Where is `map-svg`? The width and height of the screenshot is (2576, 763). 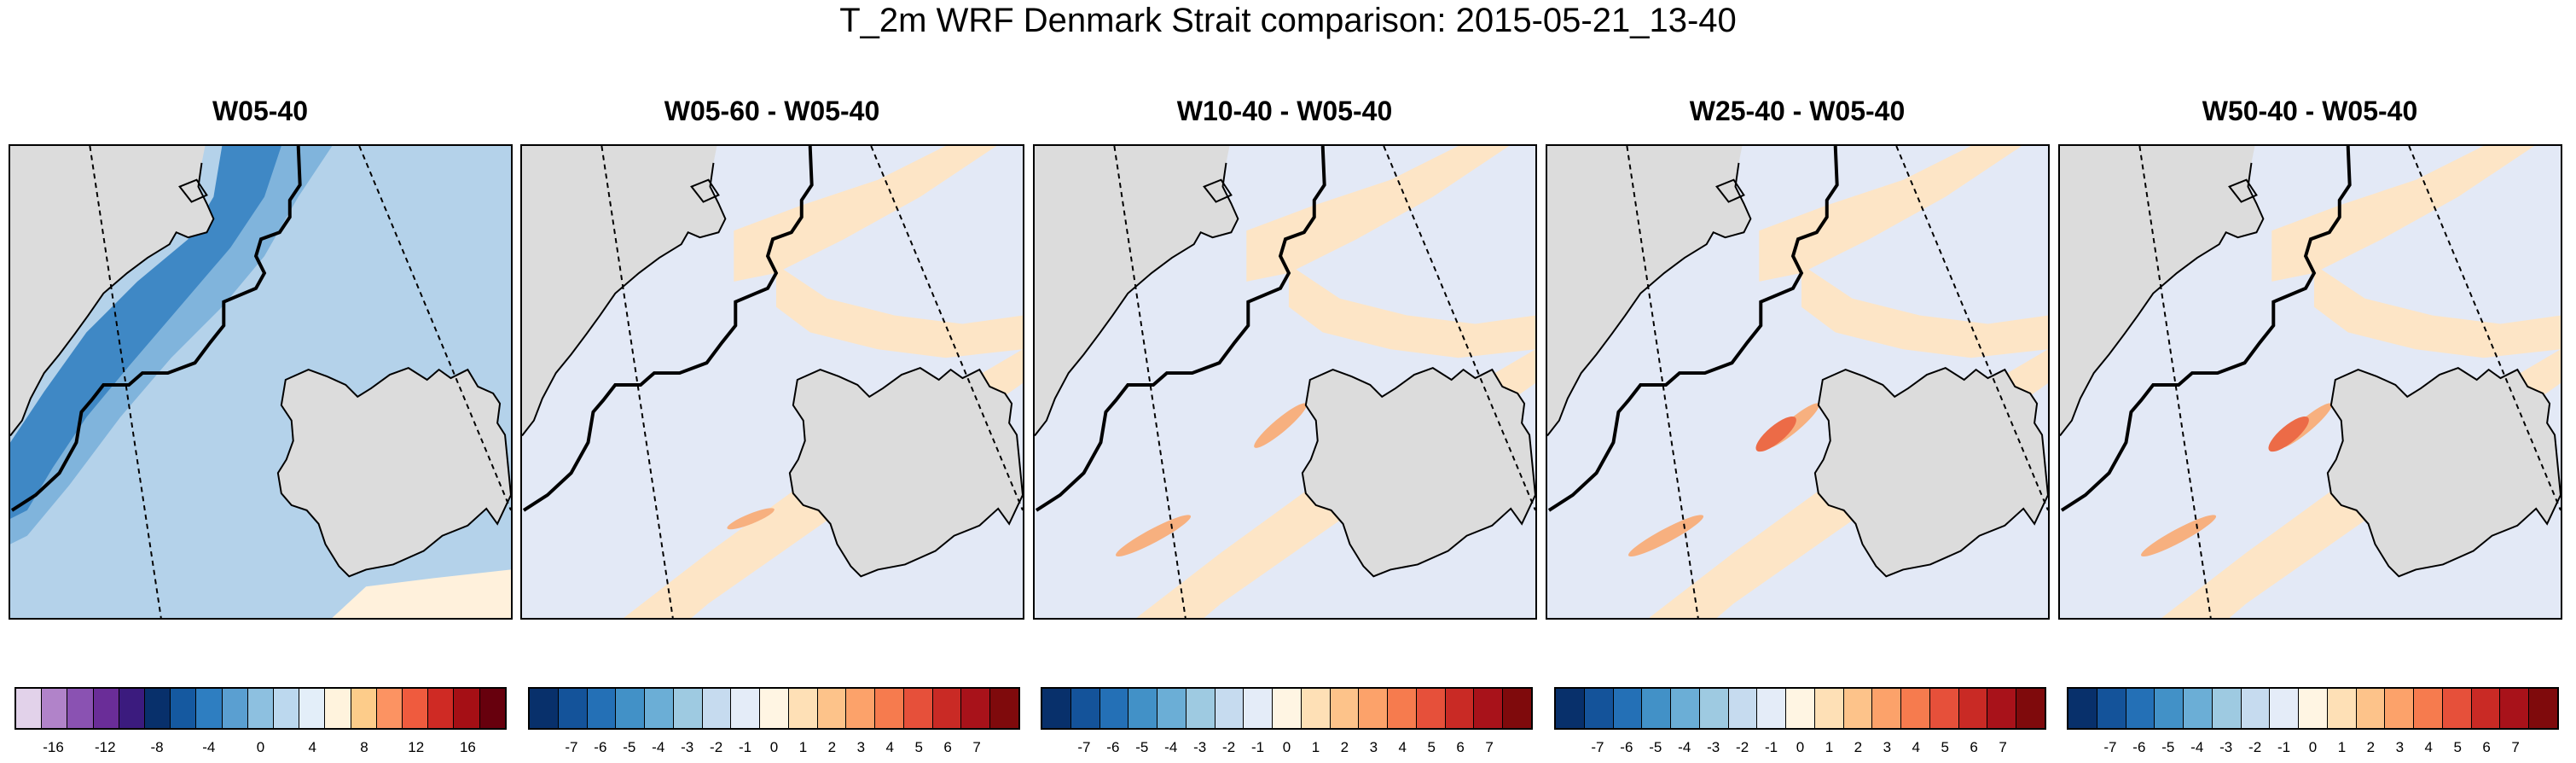
map-svg is located at coordinates (260, 382).